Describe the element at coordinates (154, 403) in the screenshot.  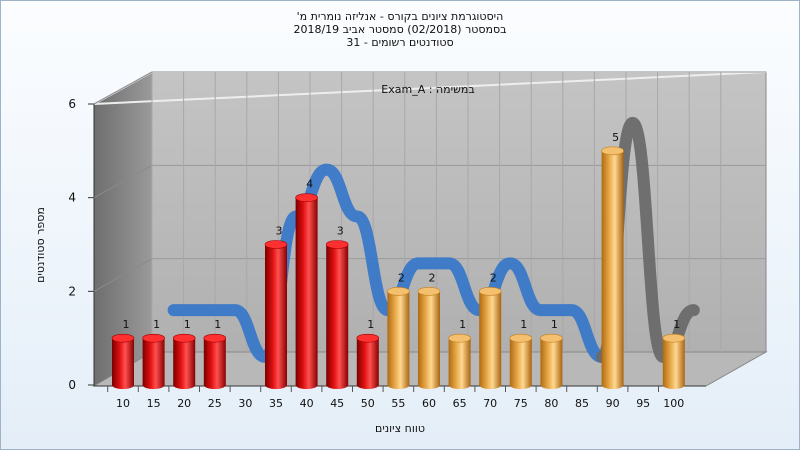
I see `x-tick-label: 15` at that location.